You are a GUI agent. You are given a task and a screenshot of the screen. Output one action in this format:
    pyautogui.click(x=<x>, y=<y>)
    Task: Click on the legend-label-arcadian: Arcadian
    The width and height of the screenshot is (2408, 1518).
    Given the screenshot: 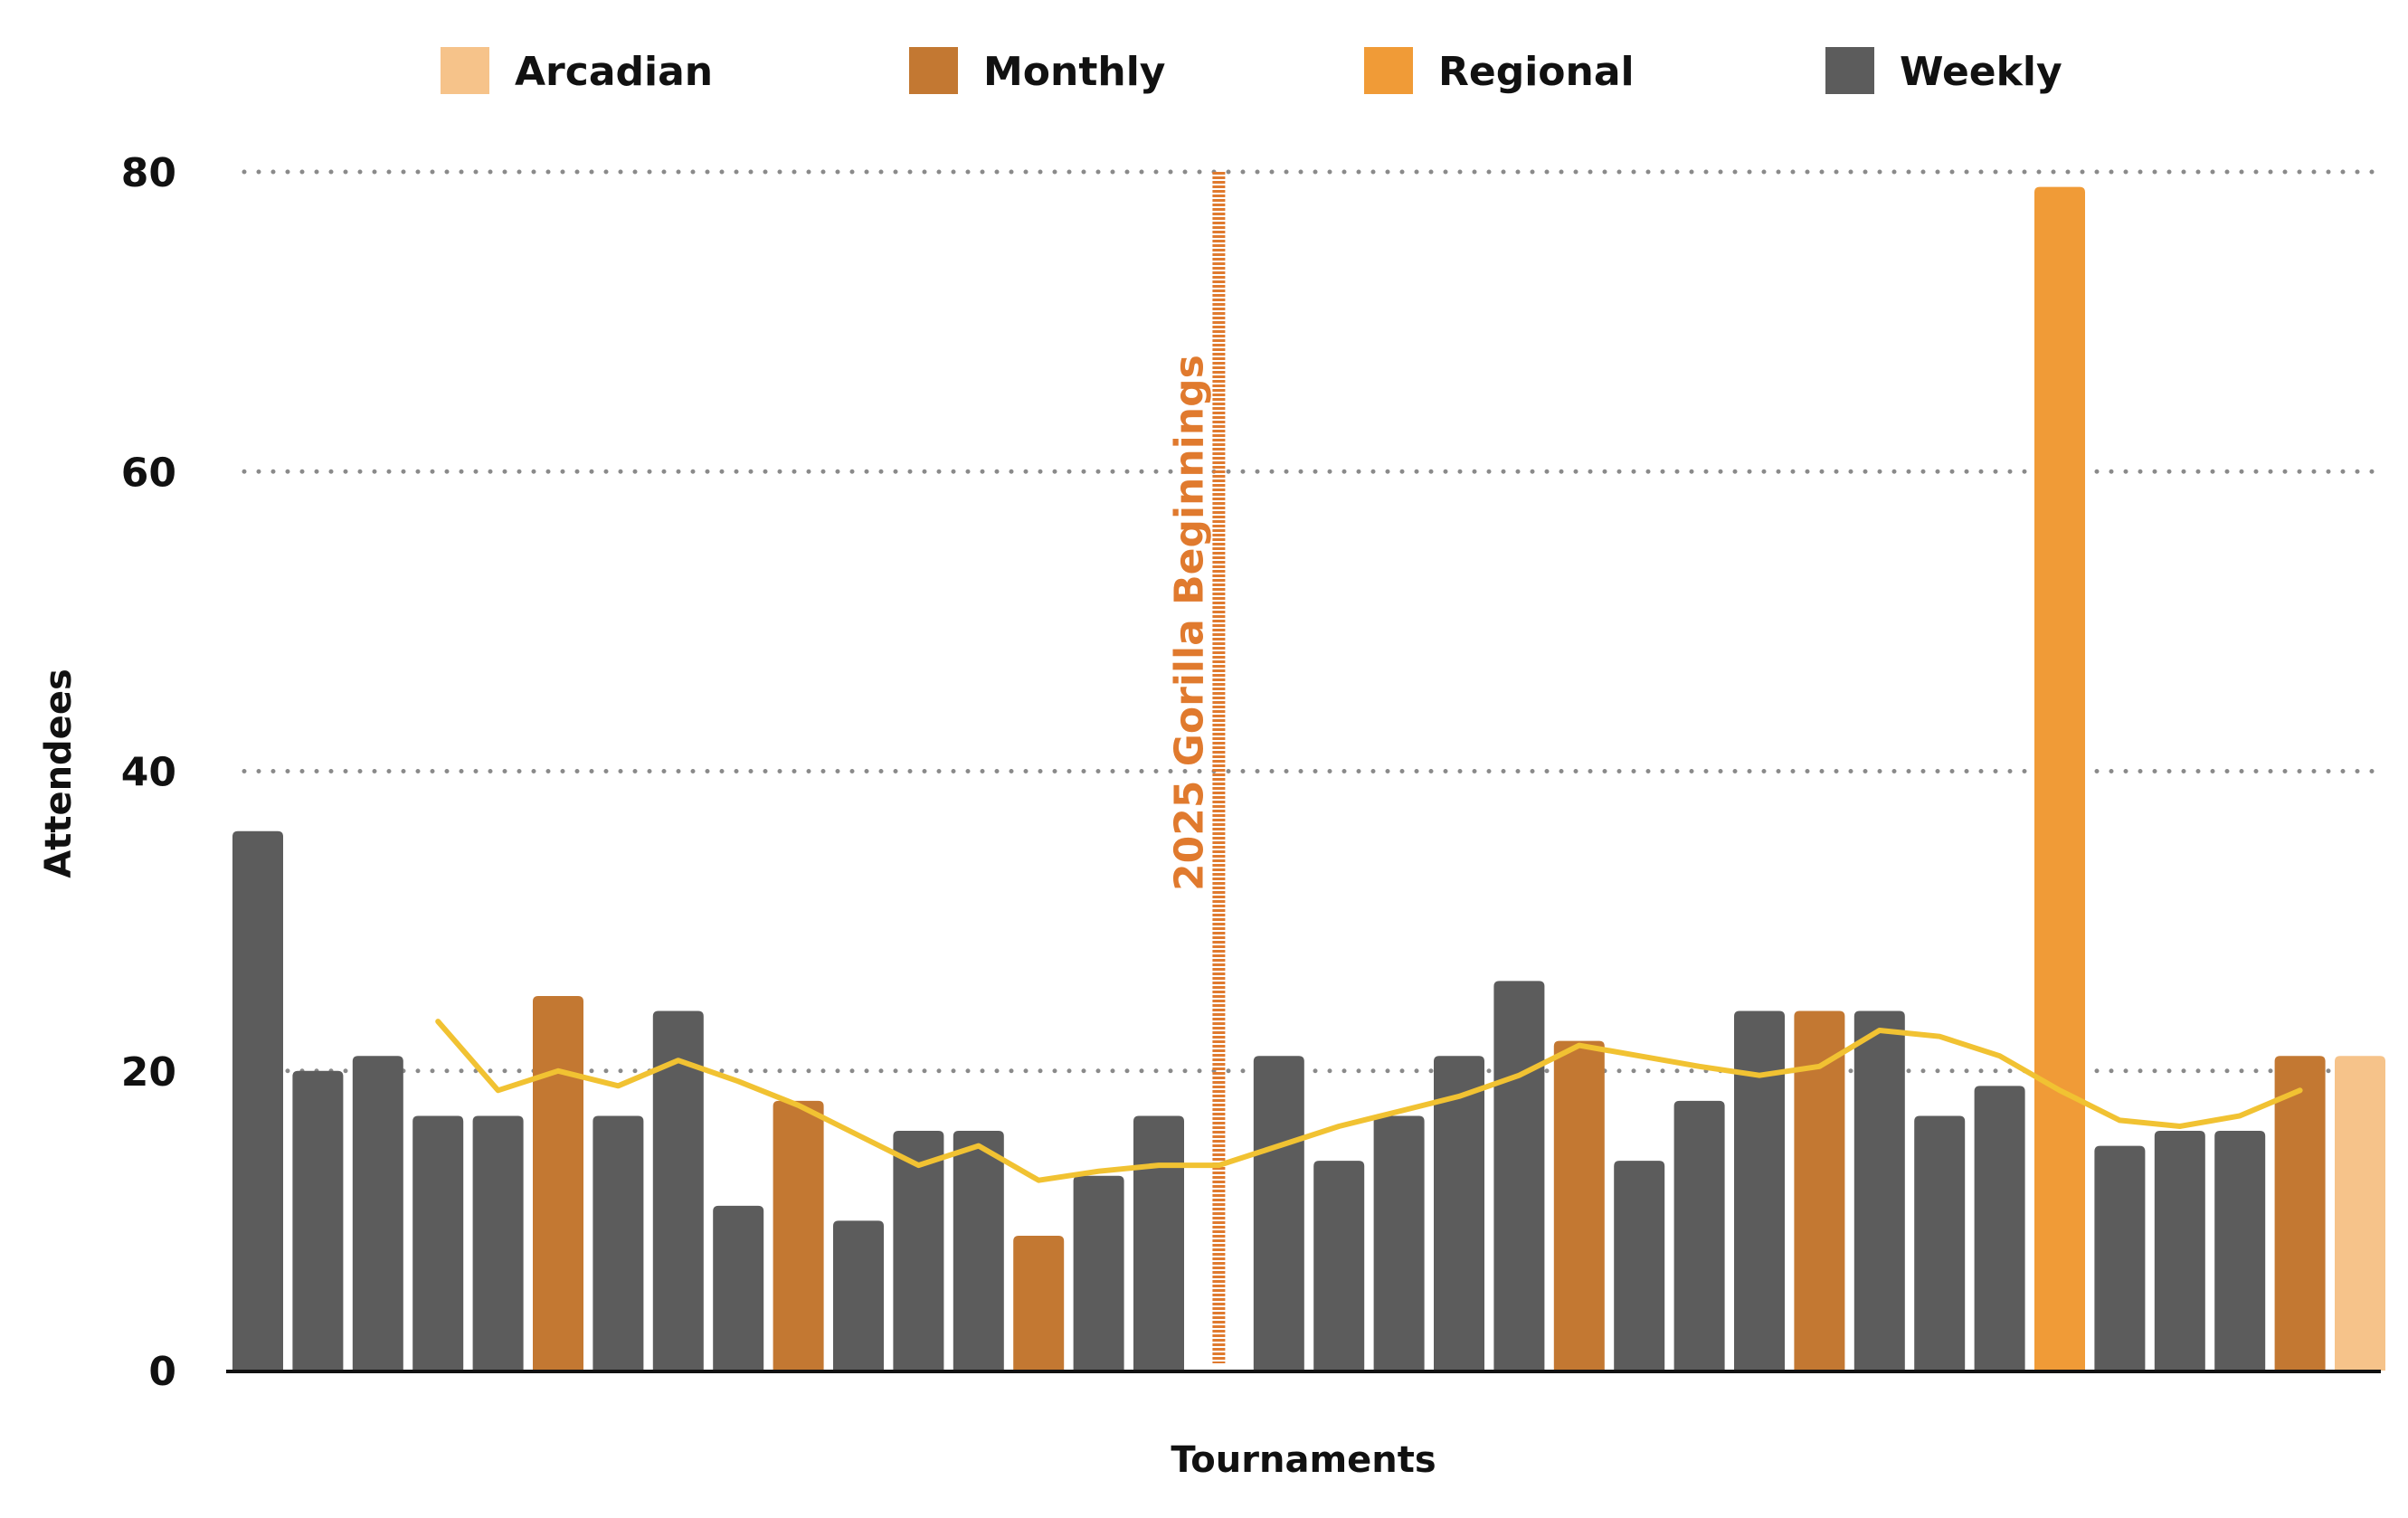 What is the action you would take?
    pyautogui.click(x=614, y=72)
    